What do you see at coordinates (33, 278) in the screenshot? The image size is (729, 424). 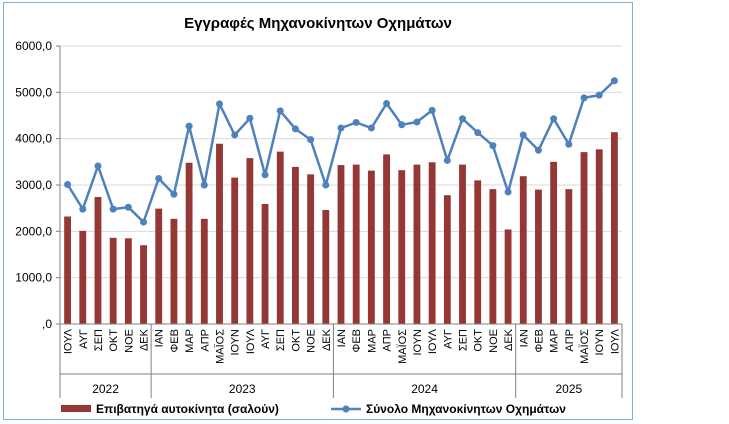 I see `y-tick-label: 1000,0` at bounding box center [33, 278].